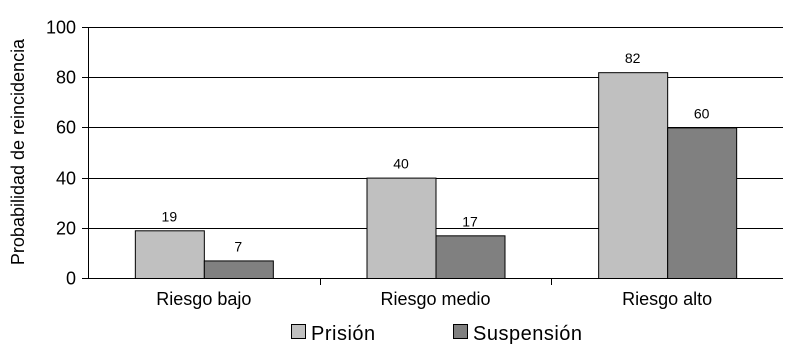  What do you see at coordinates (633, 58) in the screenshot?
I see `data-label-prision-riesgo-alto: 82` at bounding box center [633, 58].